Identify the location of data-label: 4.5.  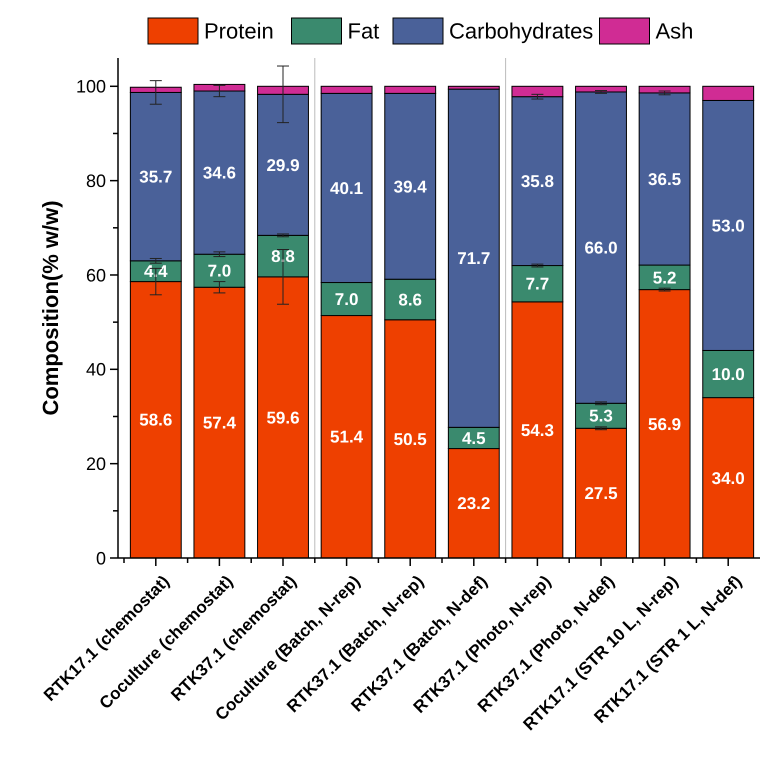
(474, 438).